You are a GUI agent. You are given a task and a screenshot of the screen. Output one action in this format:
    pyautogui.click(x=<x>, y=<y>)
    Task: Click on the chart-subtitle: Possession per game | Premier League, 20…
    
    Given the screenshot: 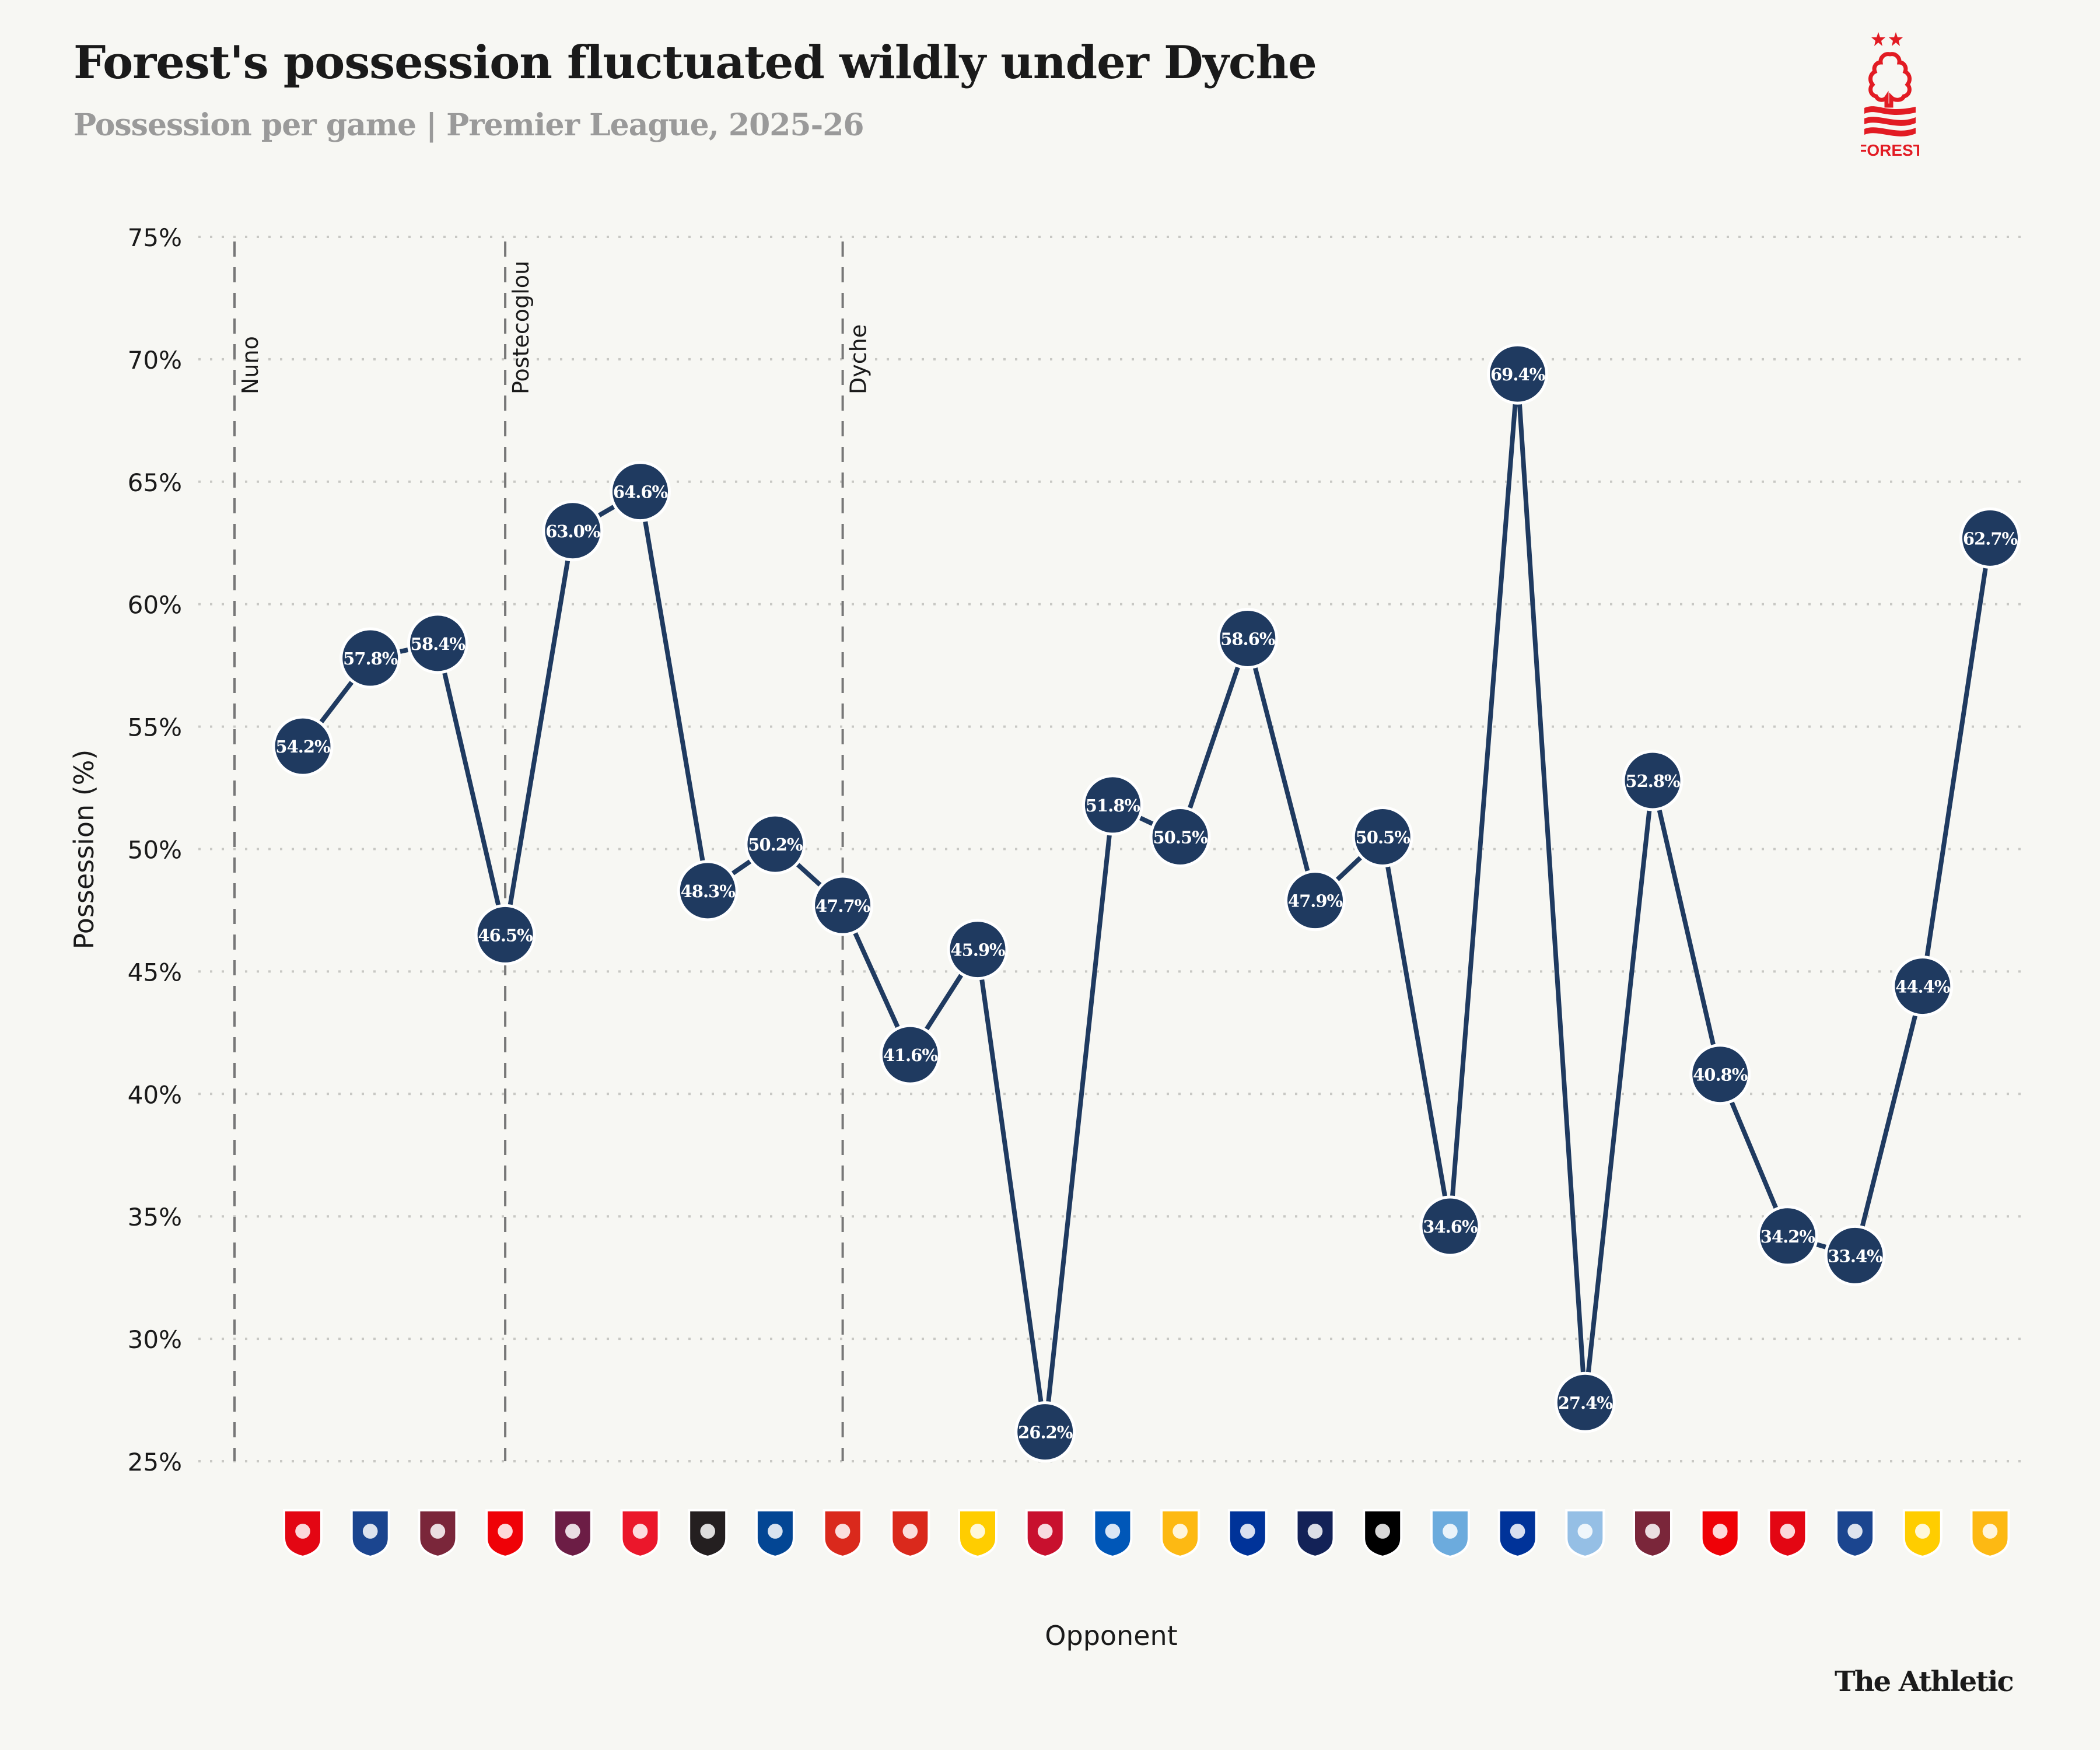 What is the action you would take?
    pyautogui.click(x=469, y=125)
    